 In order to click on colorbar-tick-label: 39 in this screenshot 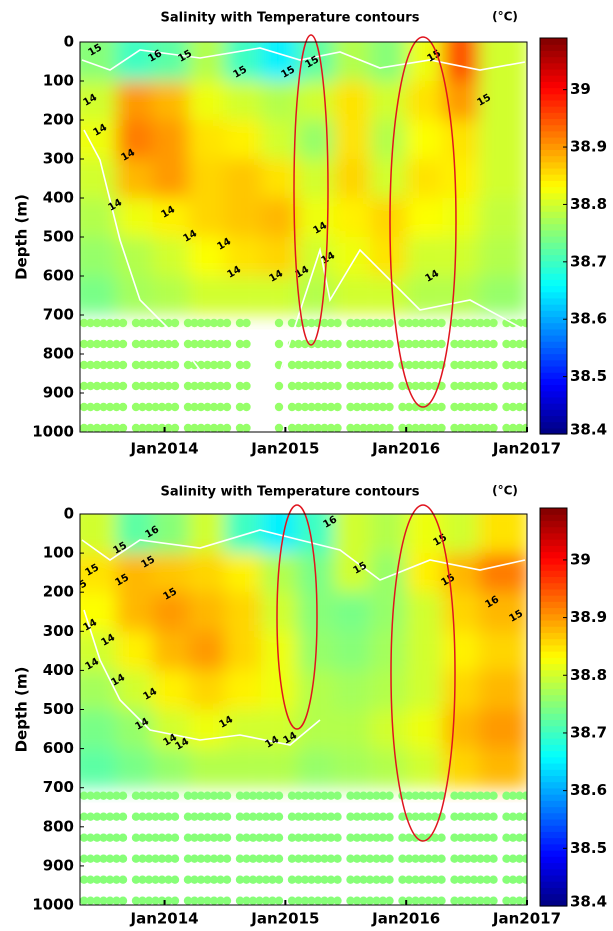, I will do `click(580, 89)`.